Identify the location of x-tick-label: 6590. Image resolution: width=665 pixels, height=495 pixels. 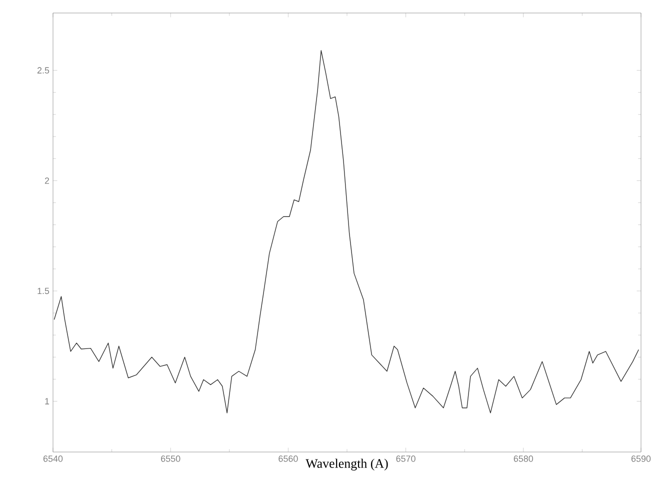
(641, 459).